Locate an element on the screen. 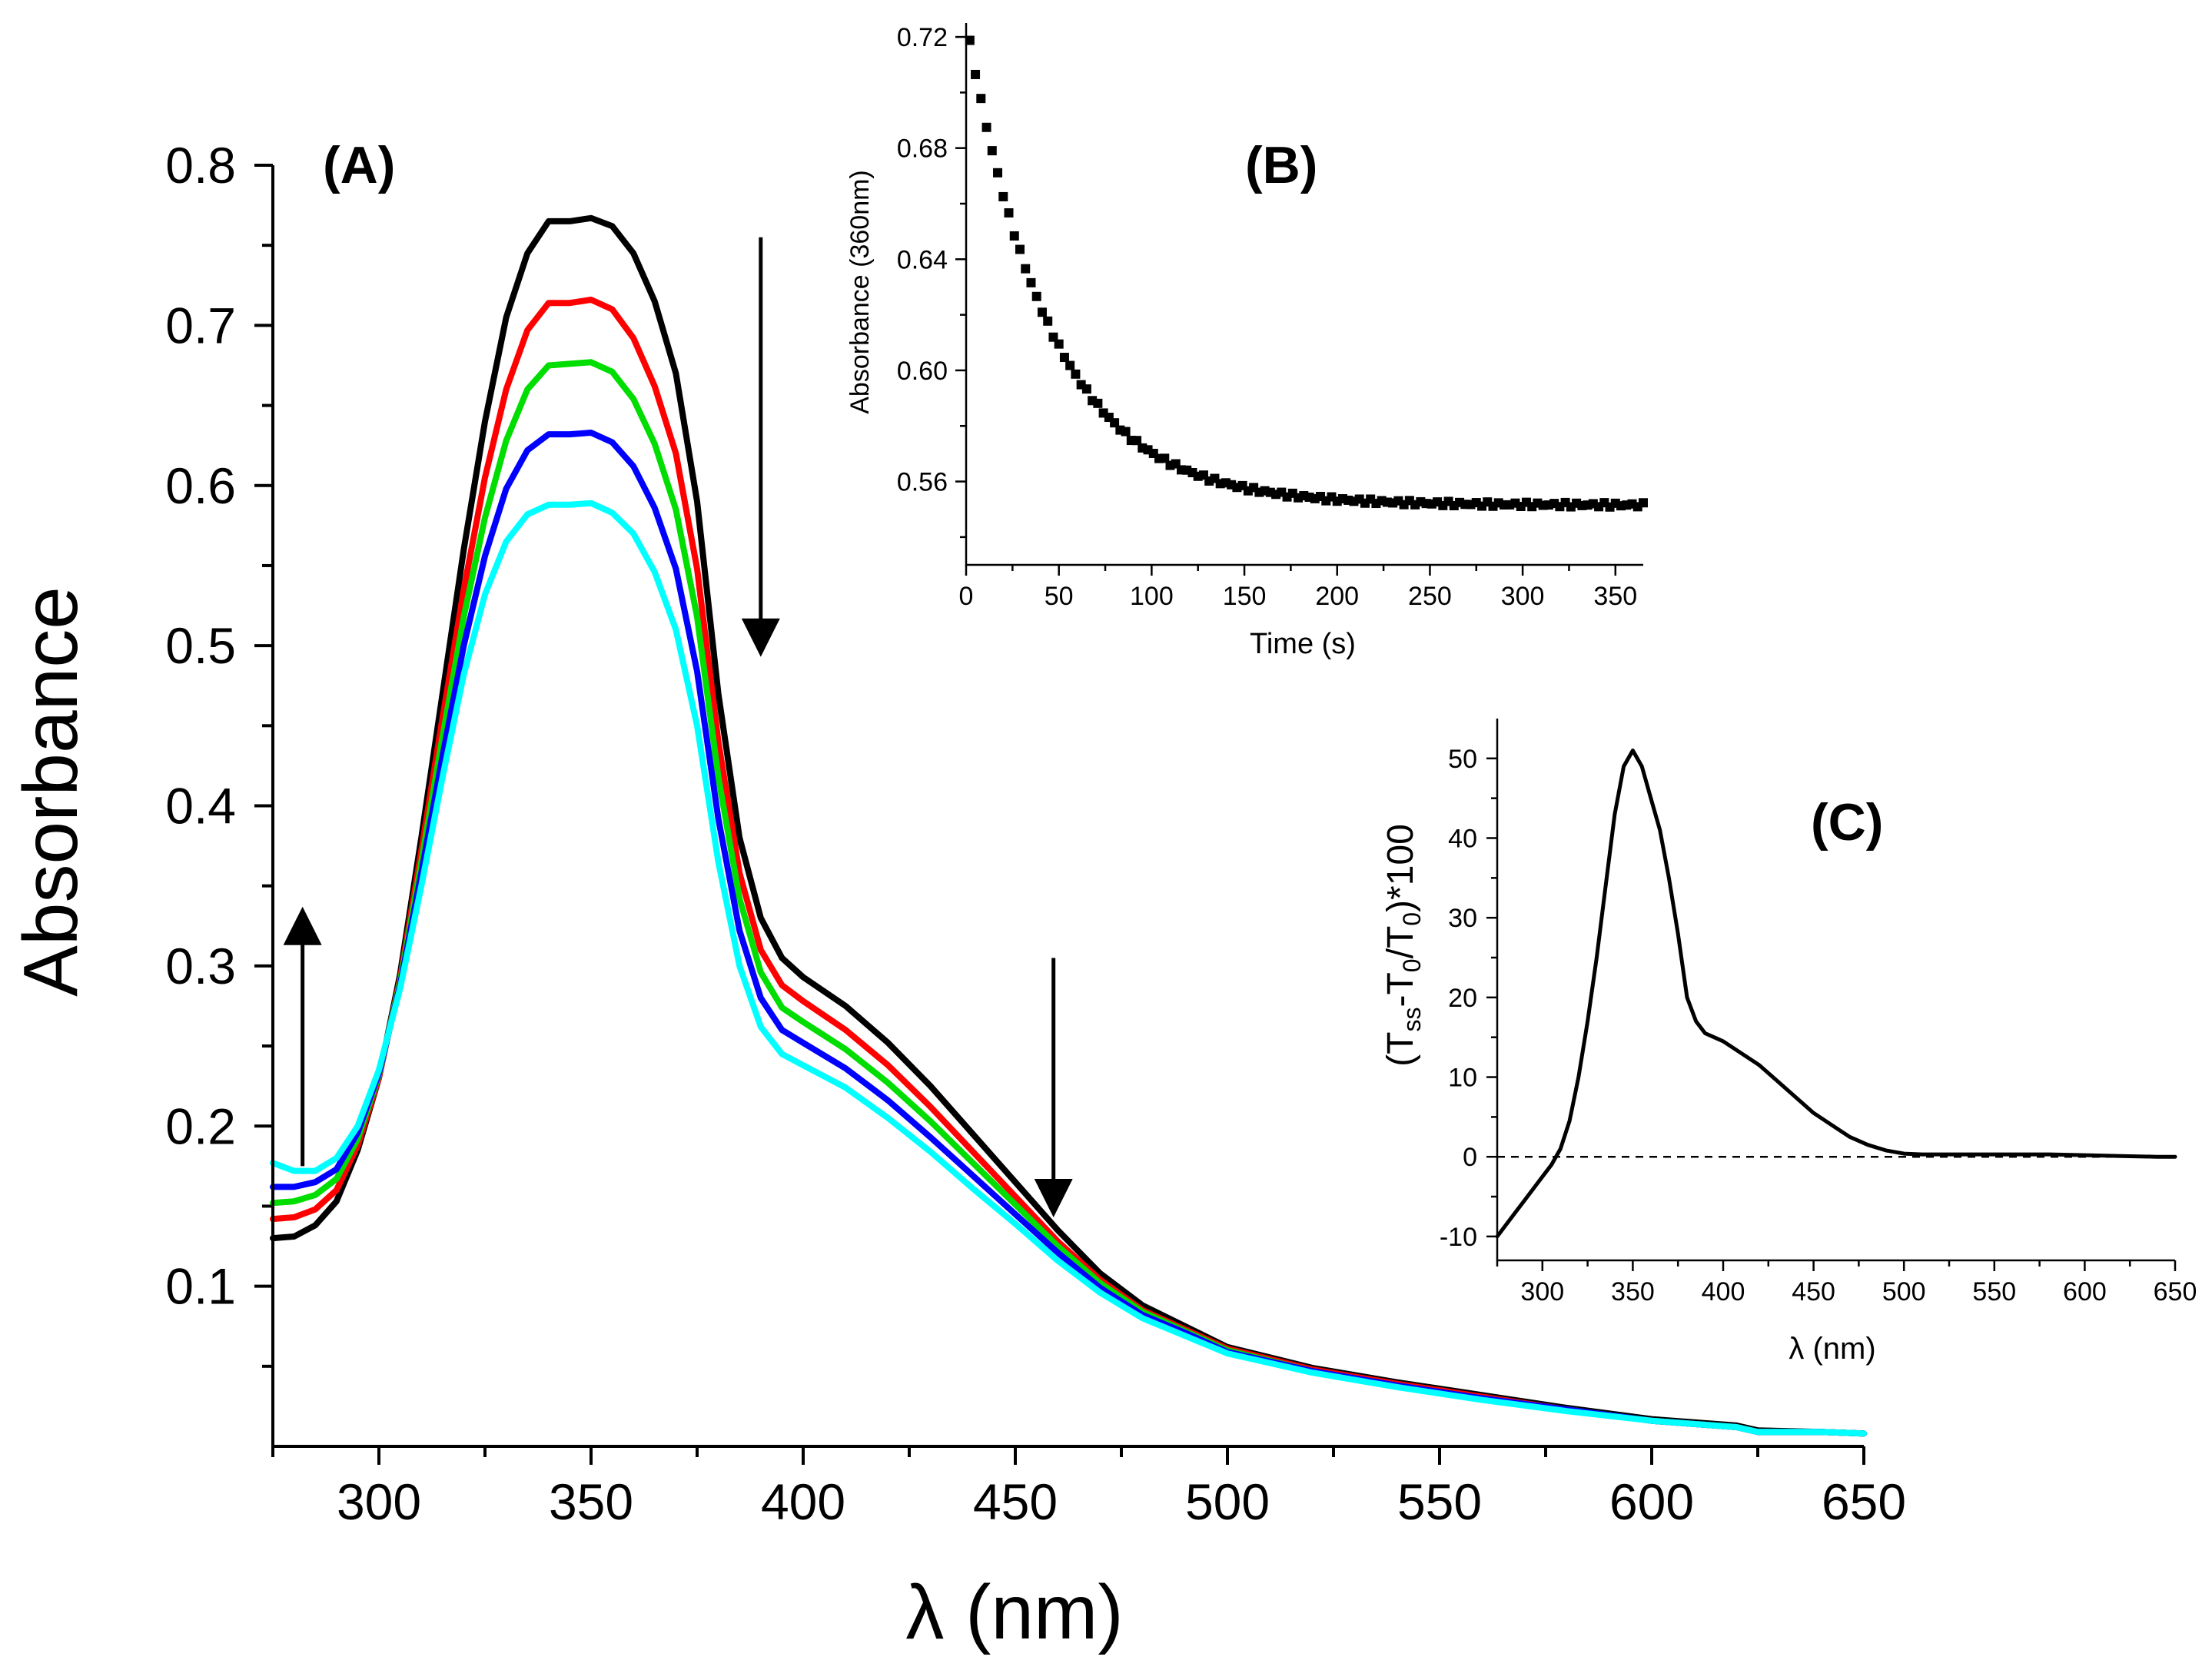  panel-c-y-tick-label: 10 is located at coordinates (1462, 1078).